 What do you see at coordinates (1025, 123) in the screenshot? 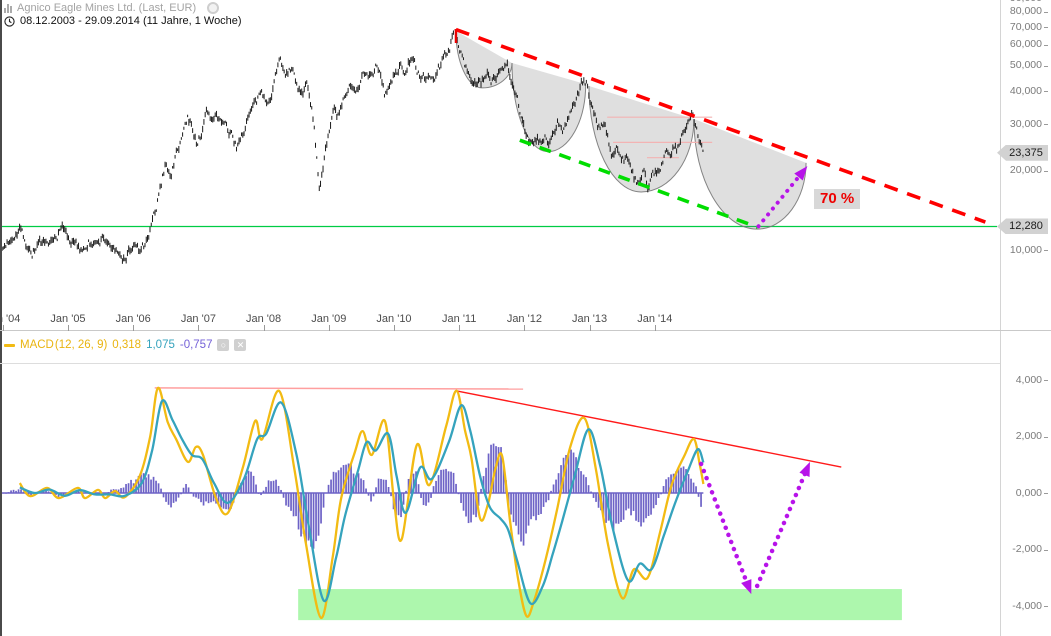
I see `price-axis-label: 30,000` at bounding box center [1025, 123].